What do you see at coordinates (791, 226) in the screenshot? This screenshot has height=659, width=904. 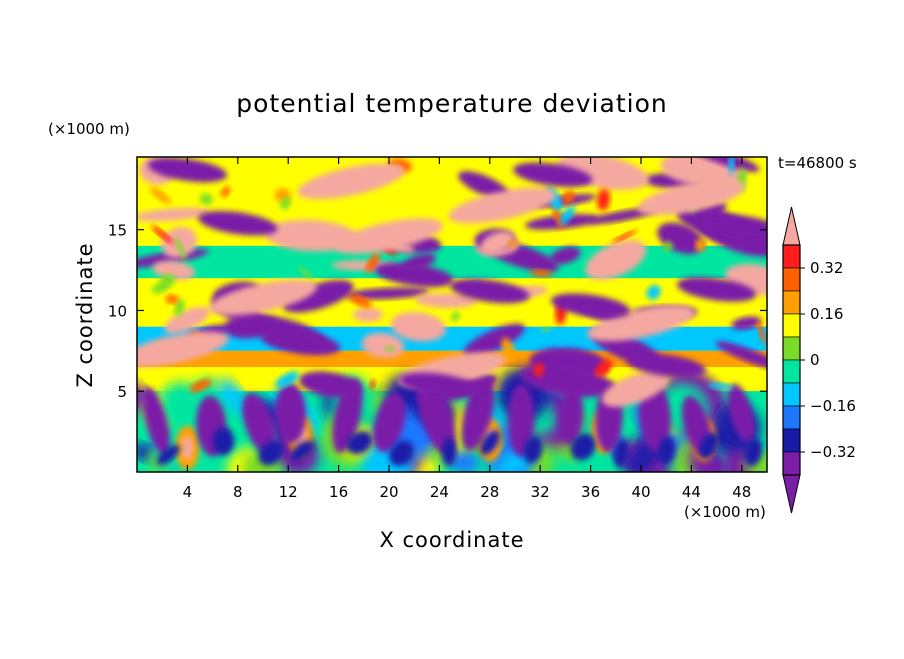 I see `colorbar-extend-top` at bounding box center [791, 226].